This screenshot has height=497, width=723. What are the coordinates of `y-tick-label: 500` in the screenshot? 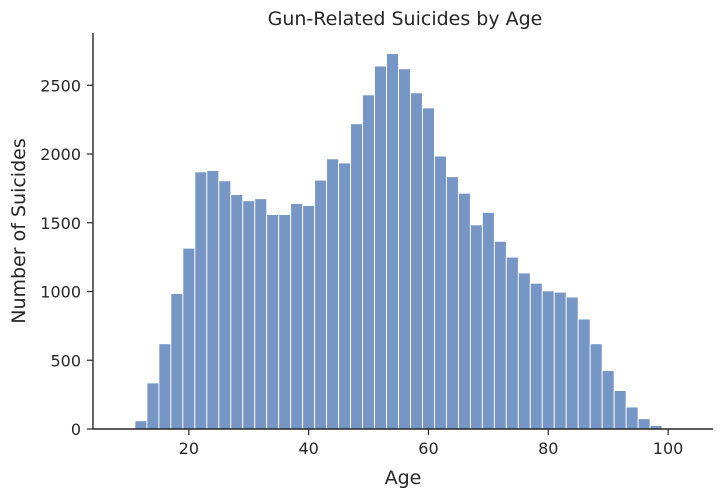 It's located at (65, 360).